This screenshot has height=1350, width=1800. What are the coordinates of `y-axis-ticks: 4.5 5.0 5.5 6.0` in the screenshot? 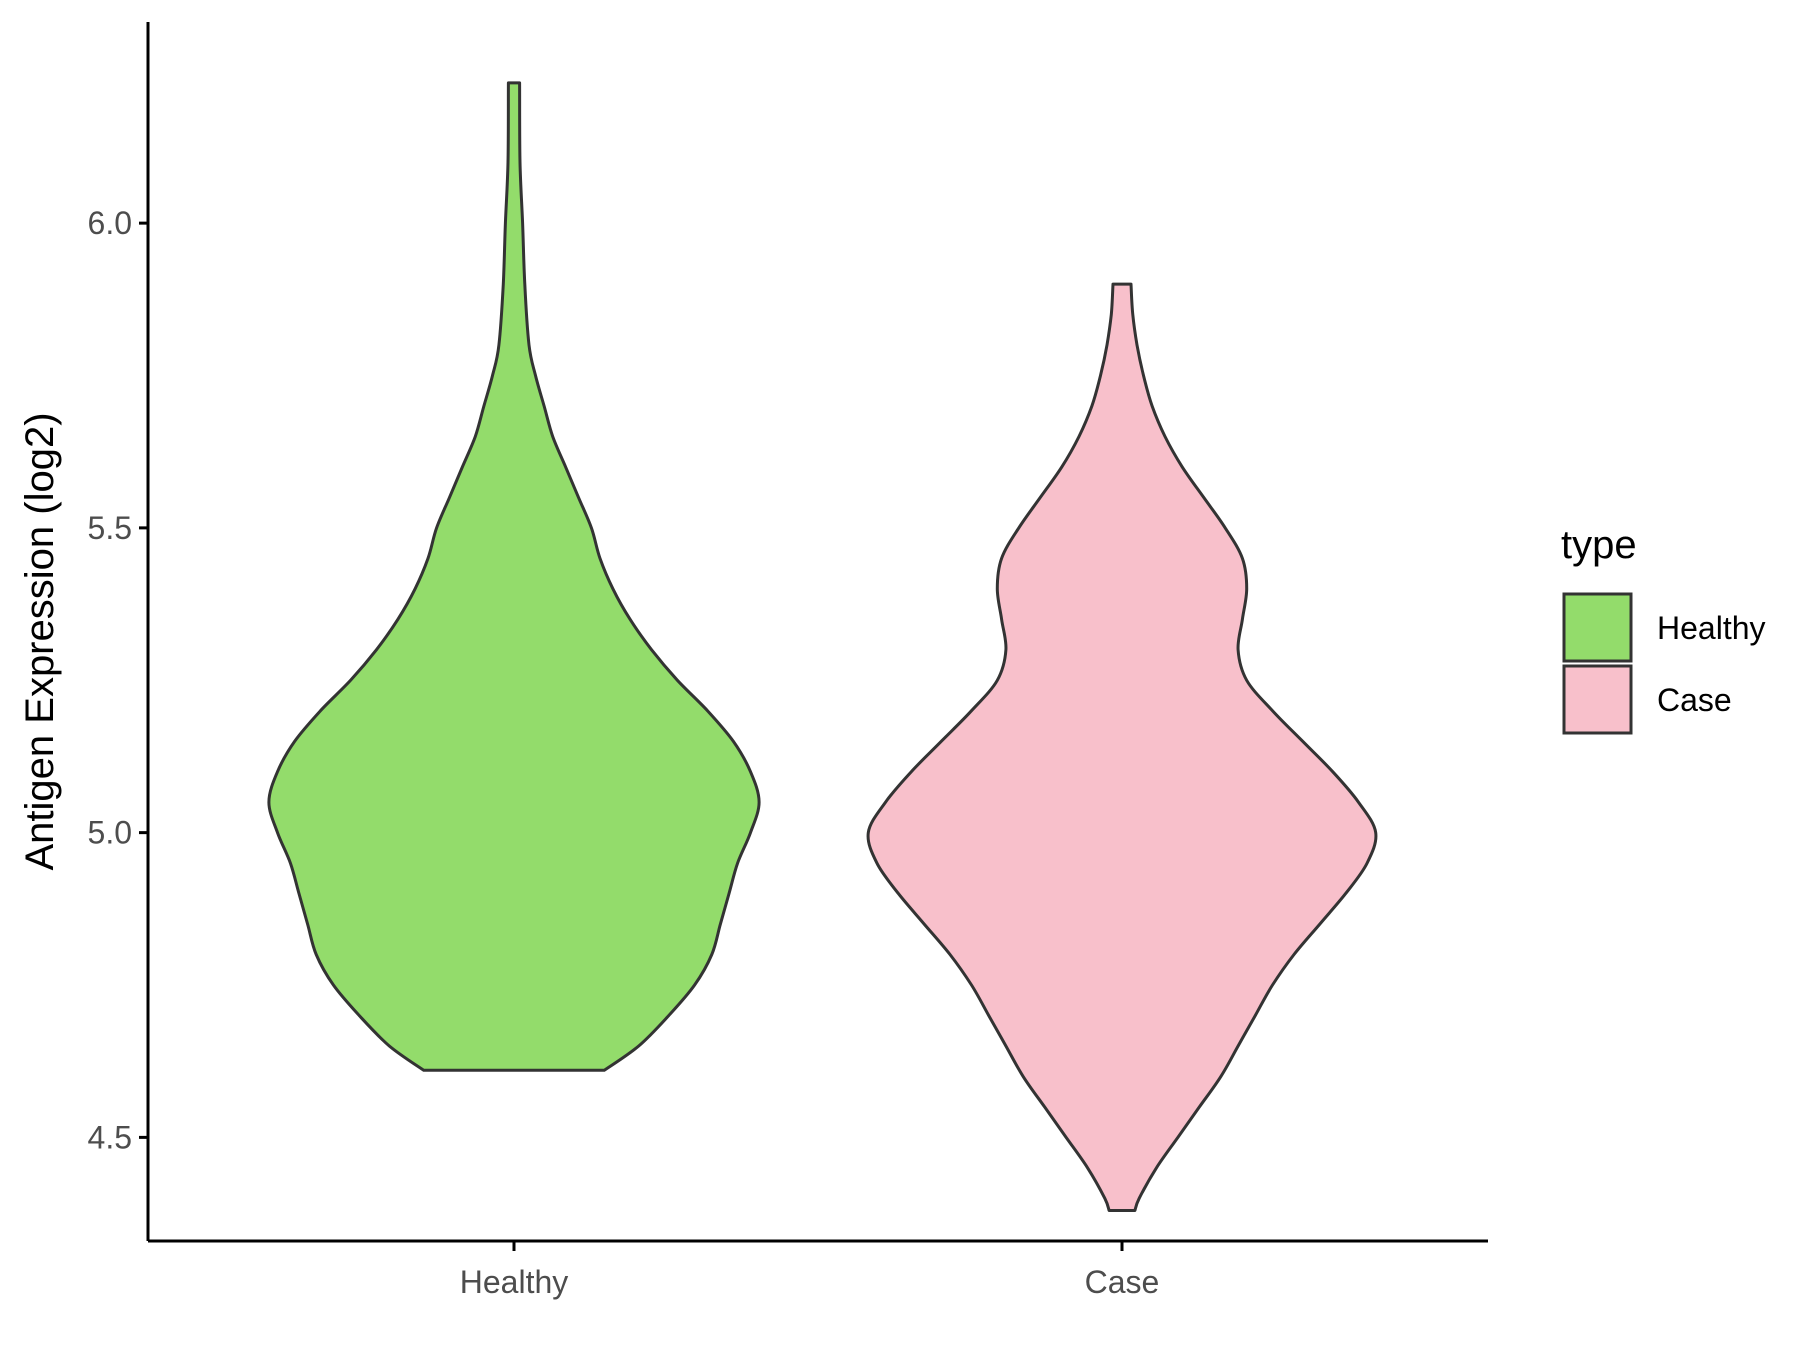 It's located at (118, 680).